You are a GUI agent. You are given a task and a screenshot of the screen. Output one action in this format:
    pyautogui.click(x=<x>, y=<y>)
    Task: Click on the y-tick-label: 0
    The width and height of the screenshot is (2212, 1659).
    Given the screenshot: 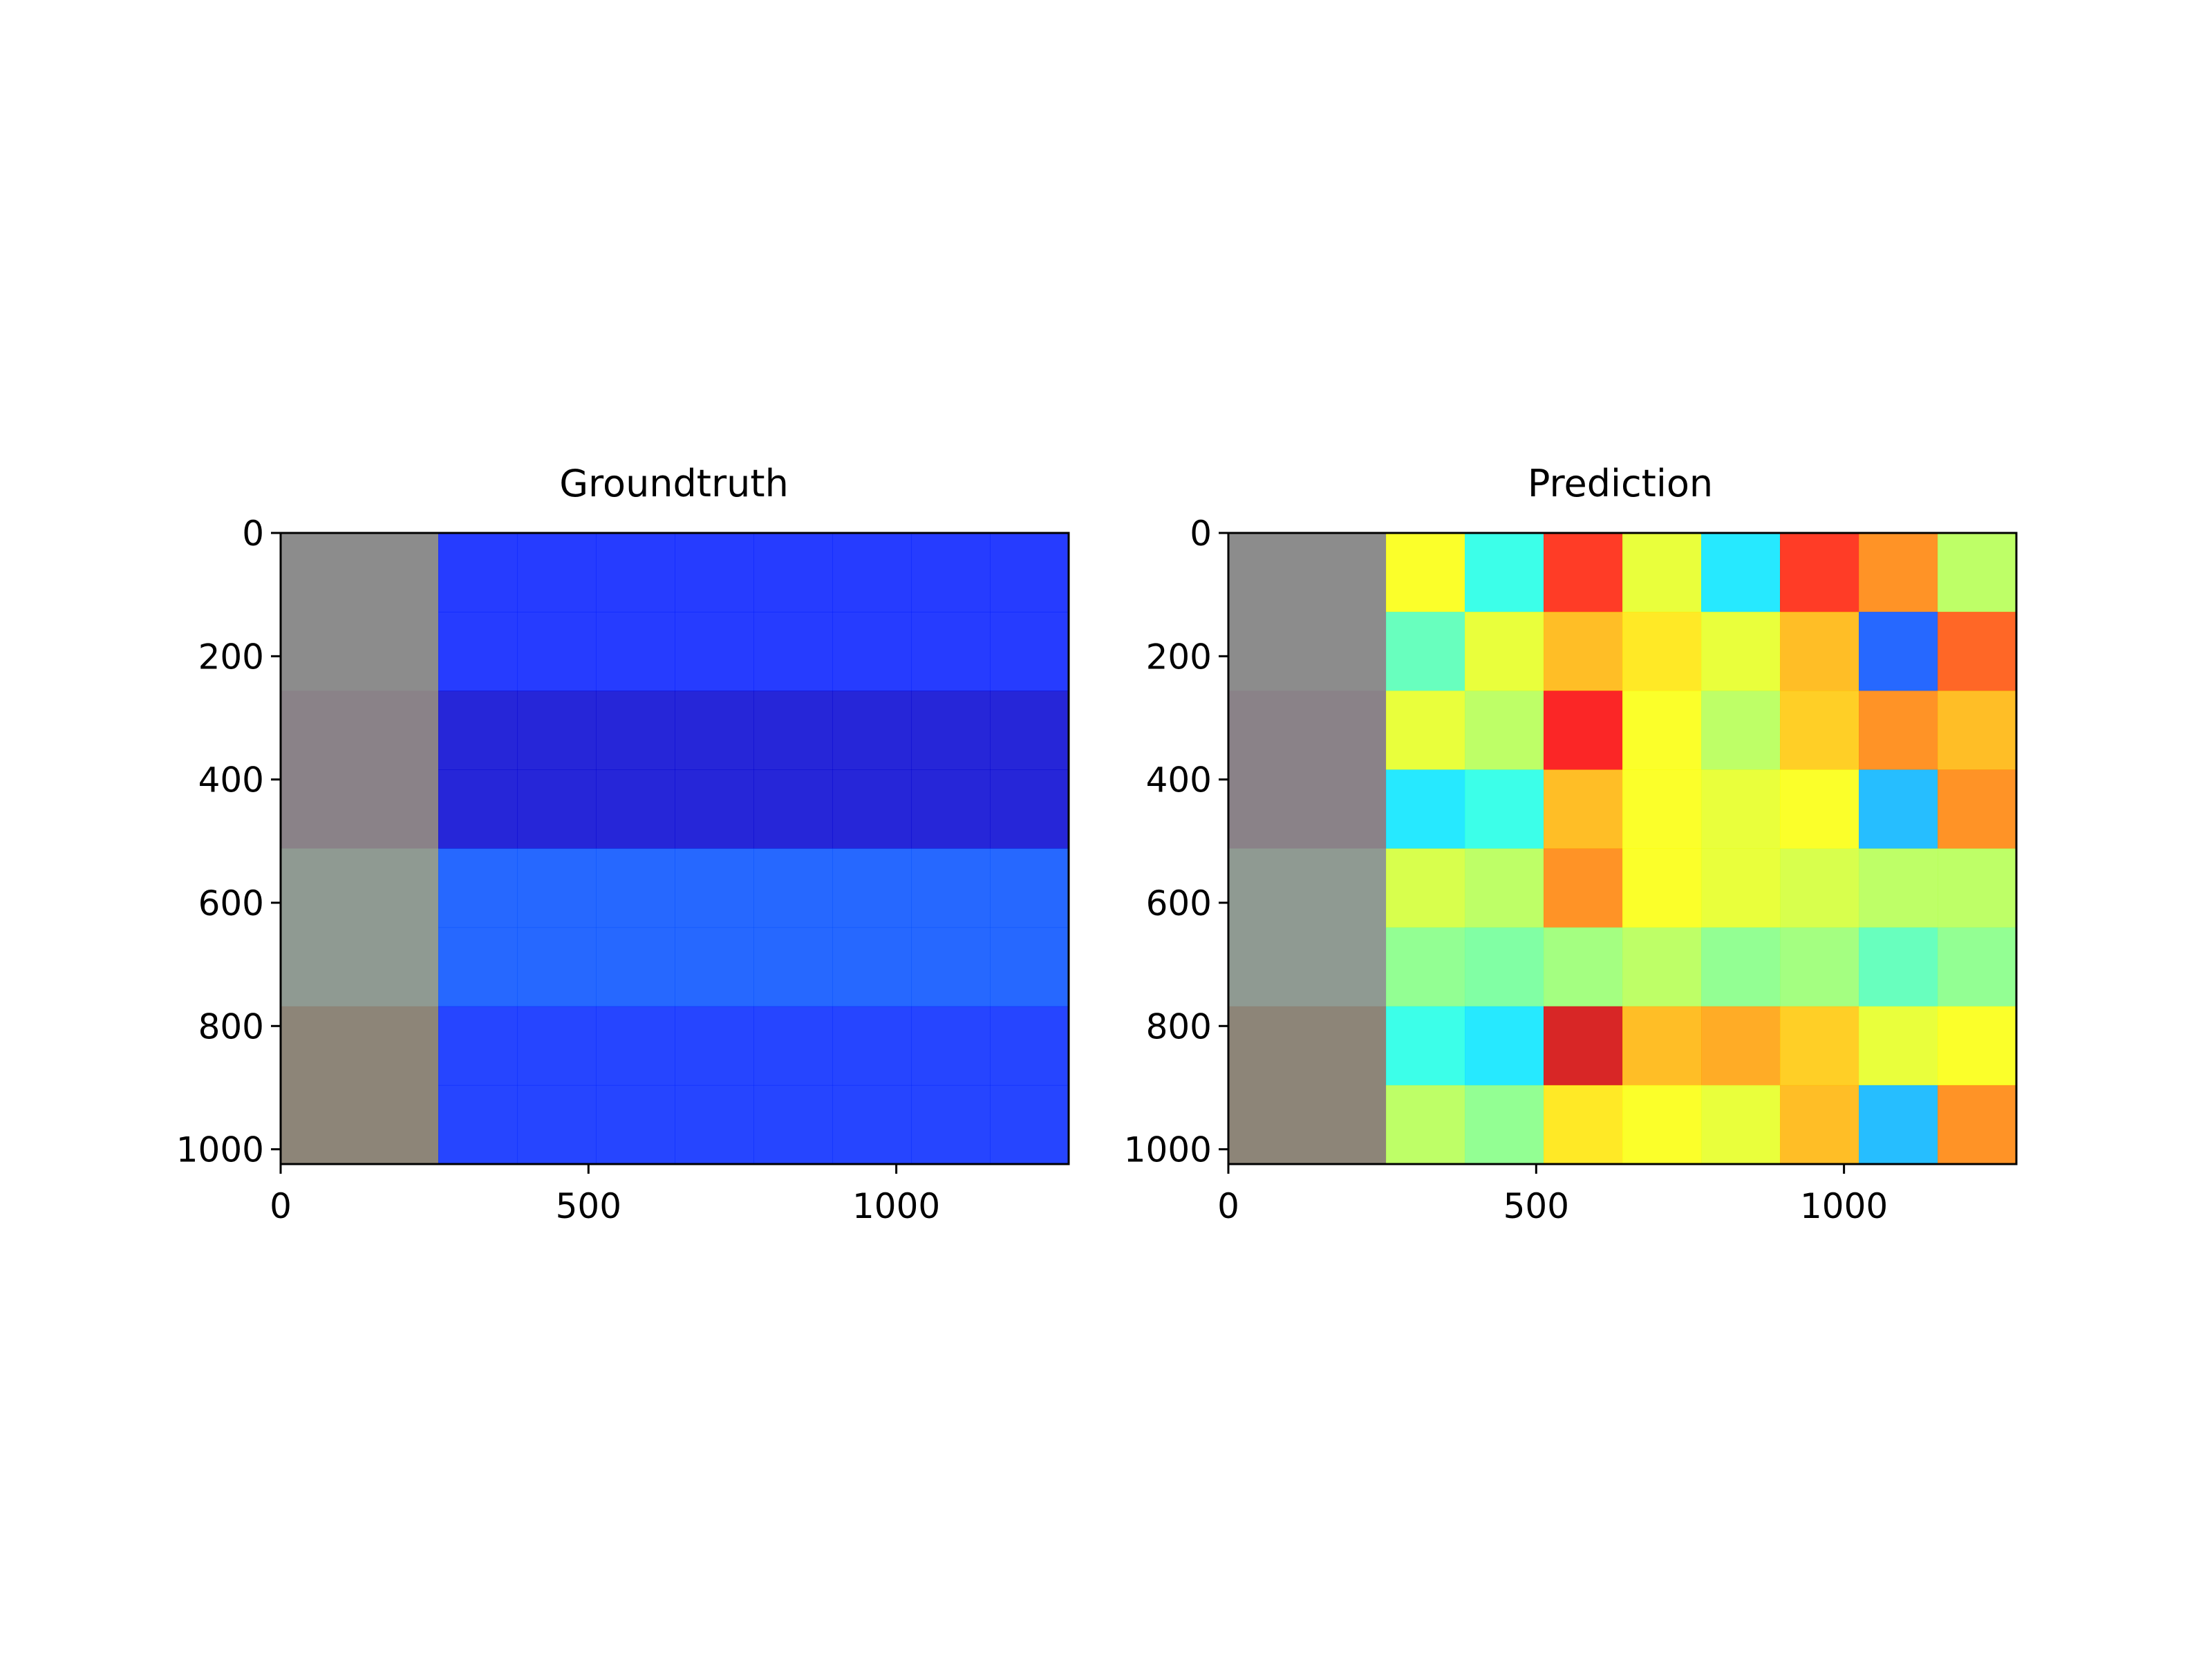 What is the action you would take?
    pyautogui.click(x=253, y=534)
    